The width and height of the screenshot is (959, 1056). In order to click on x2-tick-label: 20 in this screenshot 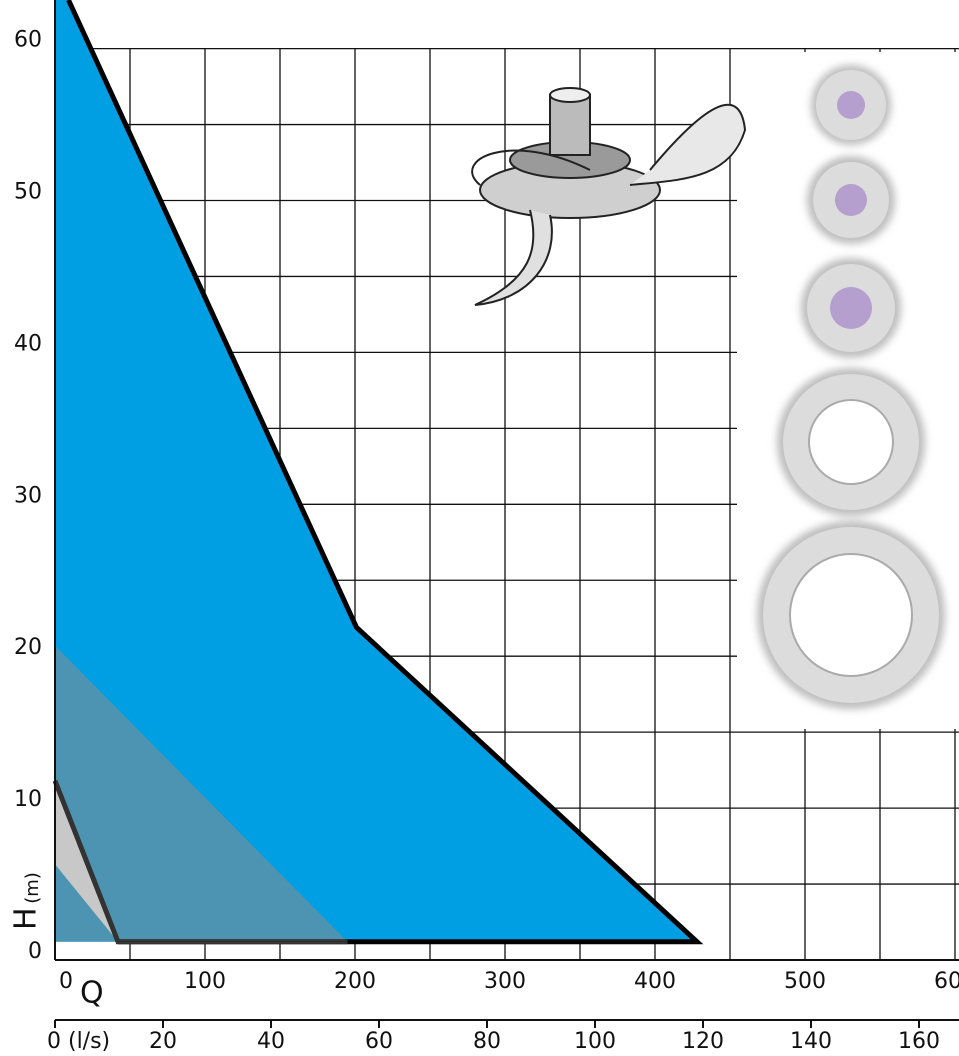, I will do `click(163, 1041)`.